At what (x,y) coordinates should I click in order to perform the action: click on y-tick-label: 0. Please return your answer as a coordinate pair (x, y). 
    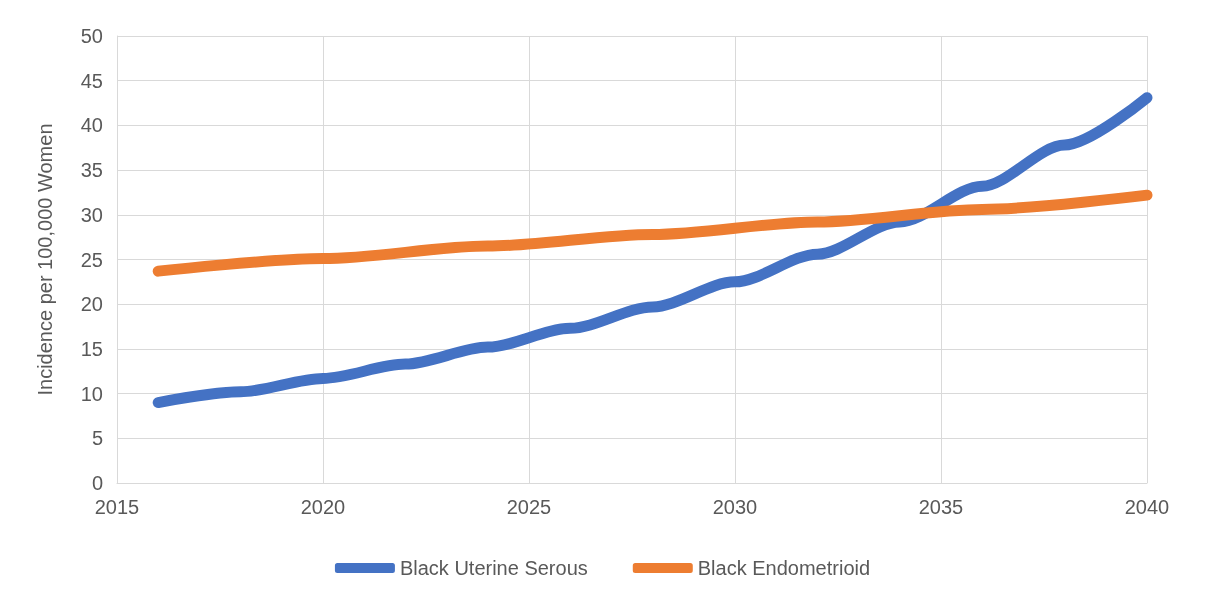
    Looking at the image, I should click on (97, 483).